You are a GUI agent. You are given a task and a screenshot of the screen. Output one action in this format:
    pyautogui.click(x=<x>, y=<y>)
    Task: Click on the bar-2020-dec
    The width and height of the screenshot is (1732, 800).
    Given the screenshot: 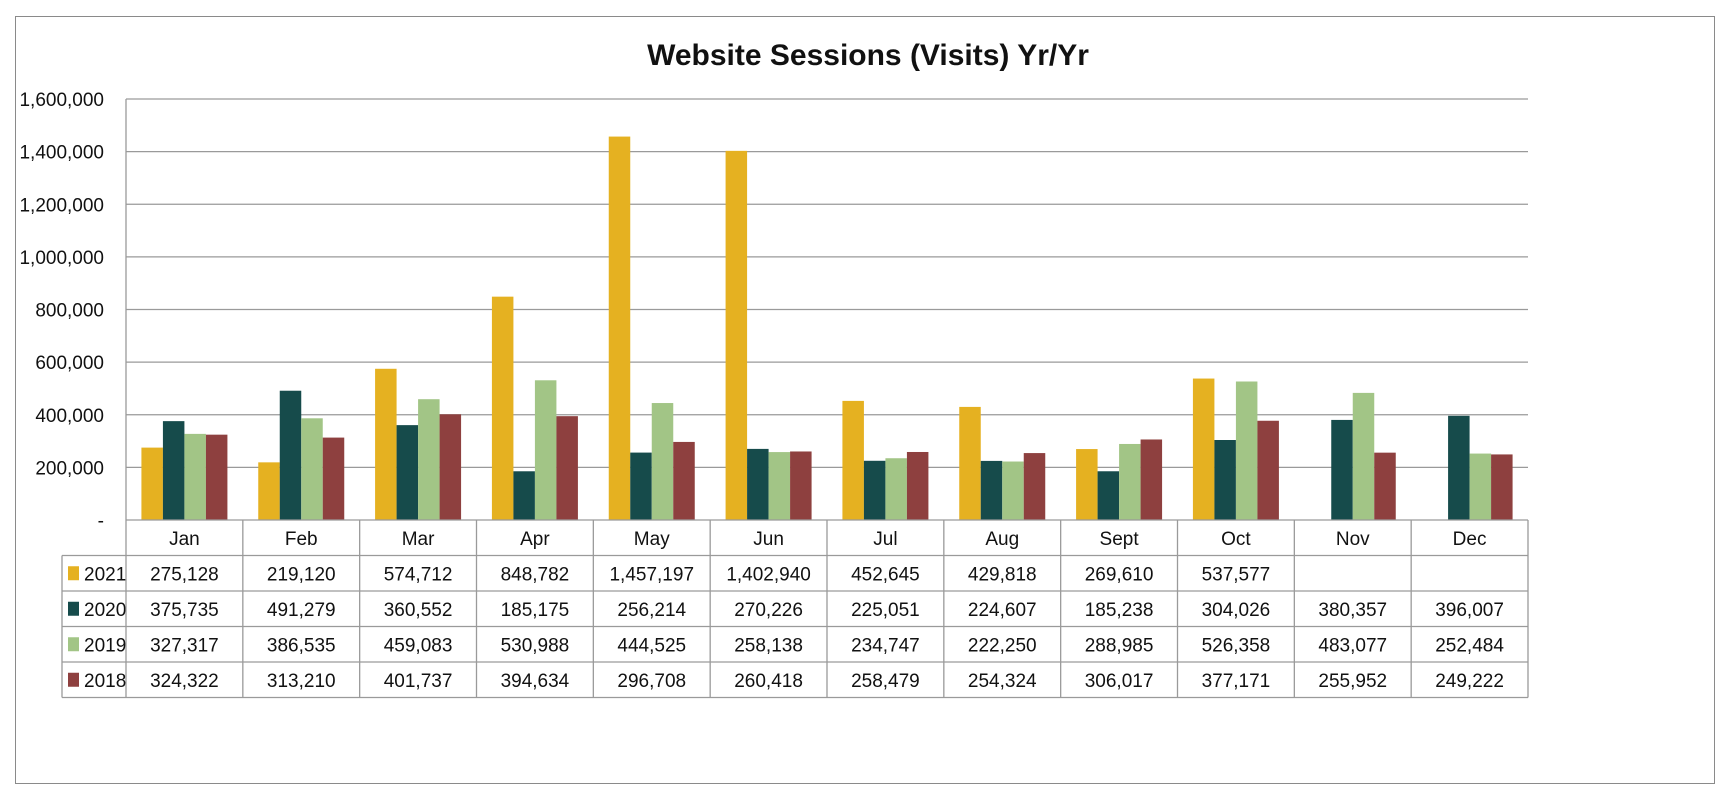 What is the action you would take?
    pyautogui.click(x=1459, y=467)
    